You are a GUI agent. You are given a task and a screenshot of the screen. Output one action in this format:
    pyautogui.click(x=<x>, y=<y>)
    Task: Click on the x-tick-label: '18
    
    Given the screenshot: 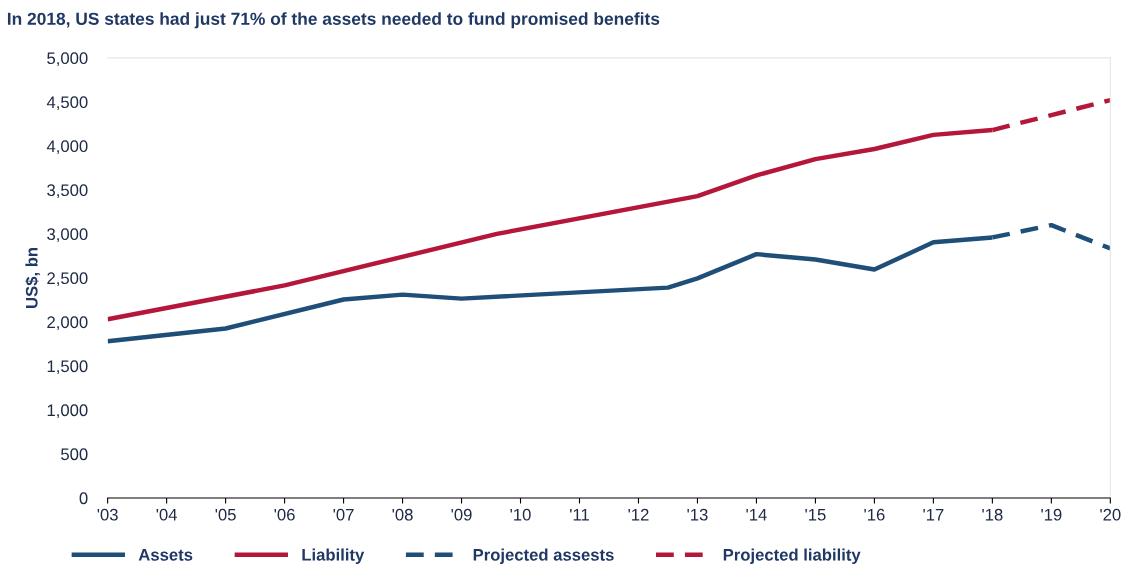 What is the action you would take?
    pyautogui.click(x=992, y=514)
    